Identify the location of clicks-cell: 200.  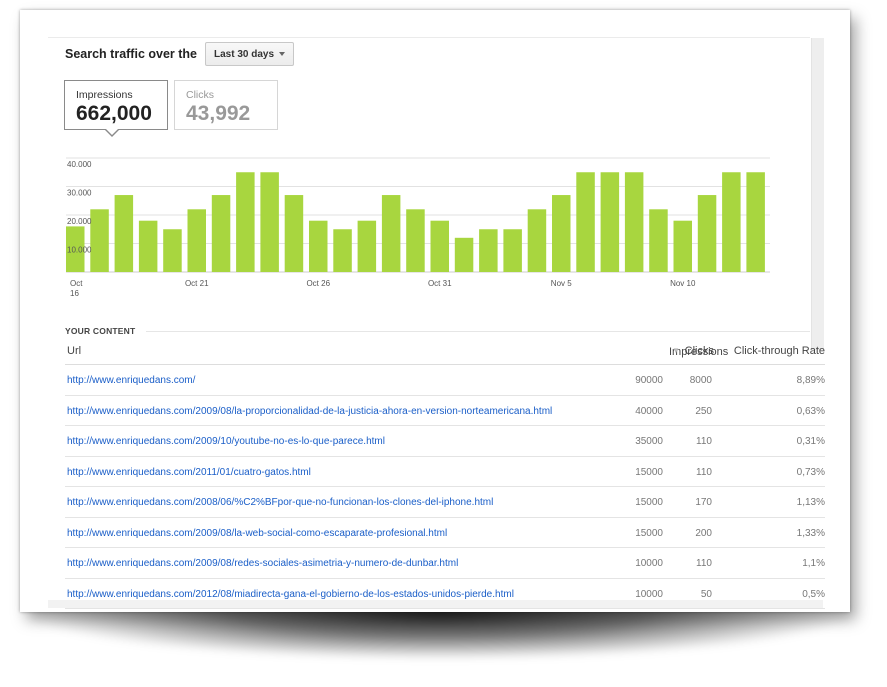
(703, 533).